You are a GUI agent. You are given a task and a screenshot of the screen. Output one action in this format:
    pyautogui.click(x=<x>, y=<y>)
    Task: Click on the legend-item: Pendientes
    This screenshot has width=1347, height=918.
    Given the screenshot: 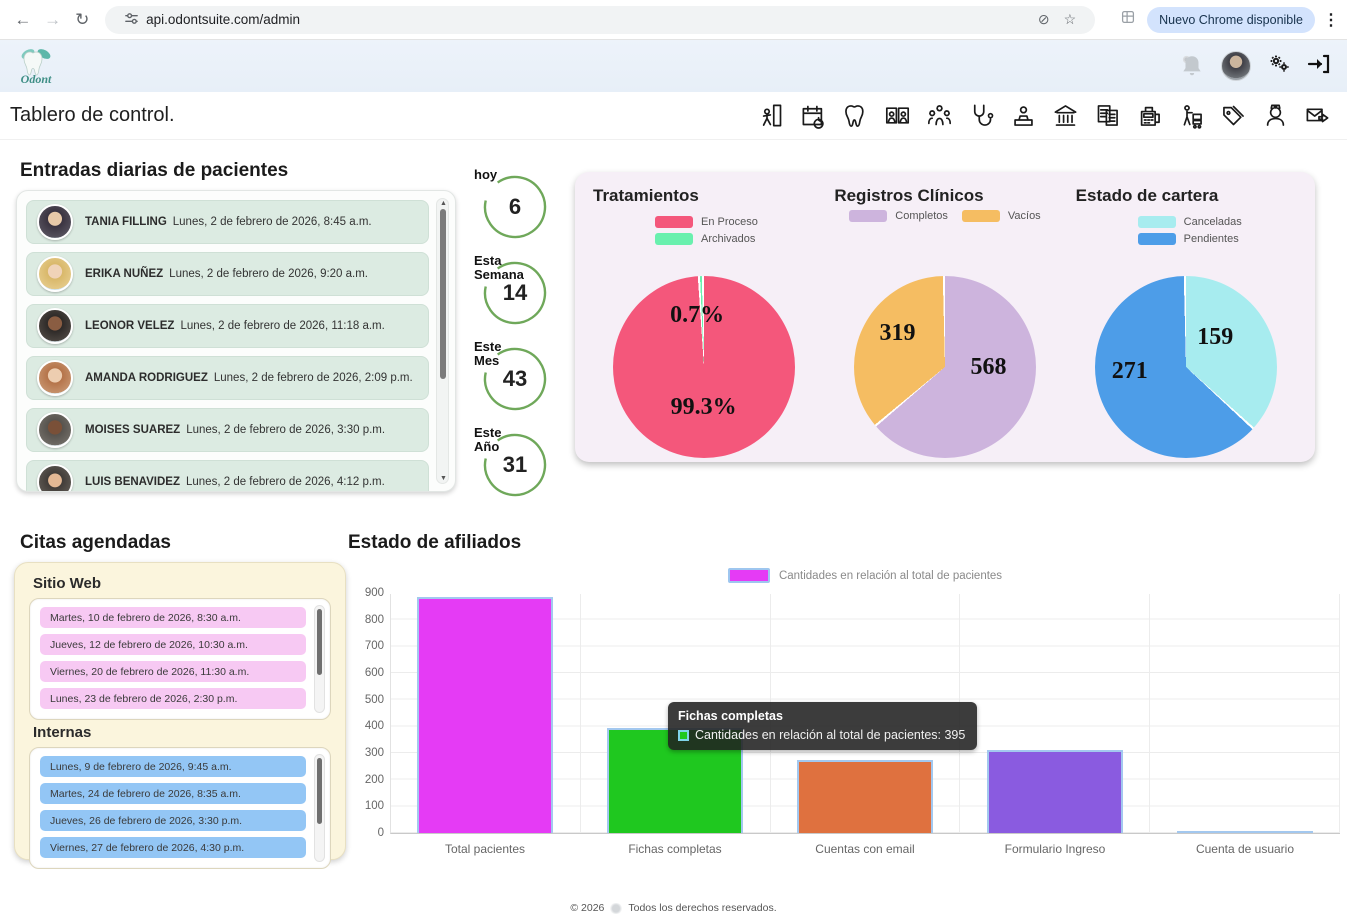 What is the action you would take?
    pyautogui.click(x=1188, y=238)
    